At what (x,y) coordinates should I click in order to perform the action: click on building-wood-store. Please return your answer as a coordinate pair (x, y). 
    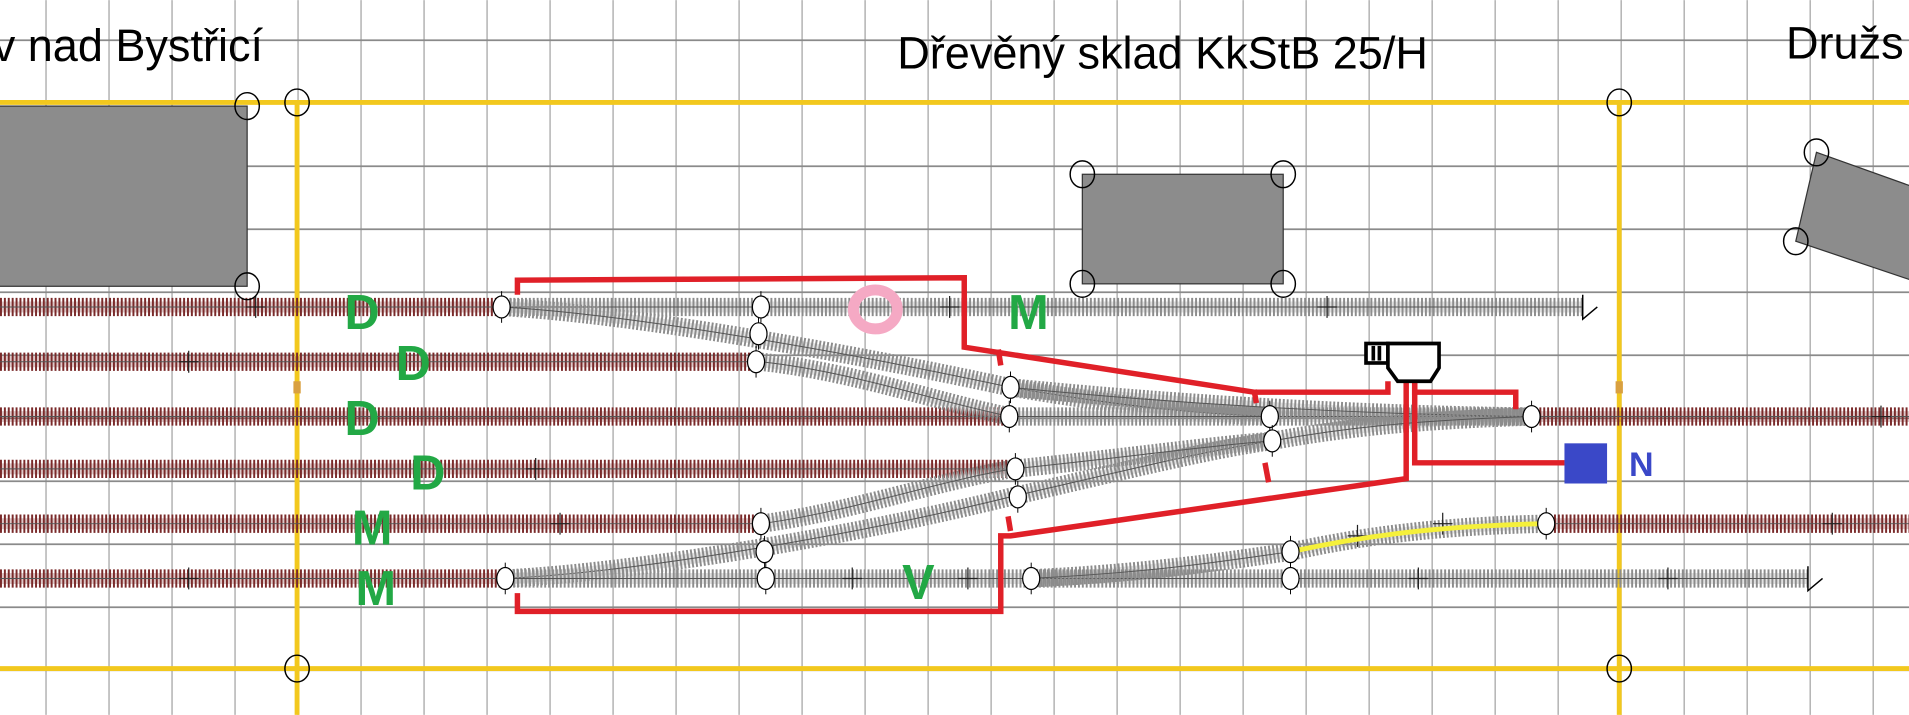
    Looking at the image, I should click on (1182, 229).